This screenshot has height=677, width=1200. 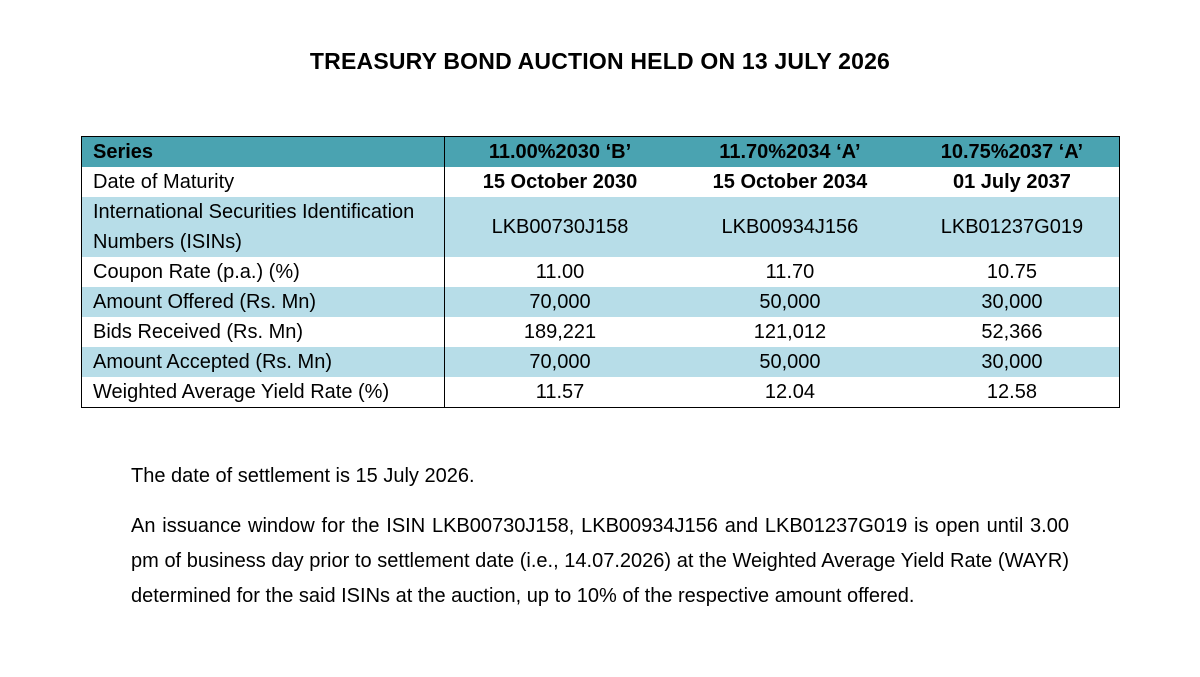 I want to click on series-header-label: Series, so click(x=263, y=151).